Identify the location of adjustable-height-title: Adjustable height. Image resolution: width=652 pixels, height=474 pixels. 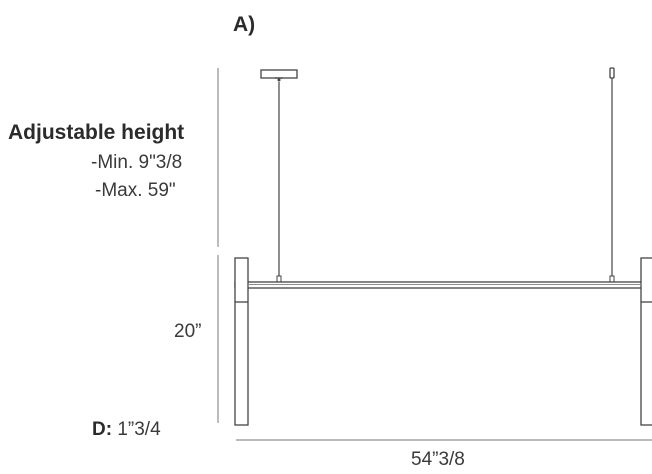
(96, 132).